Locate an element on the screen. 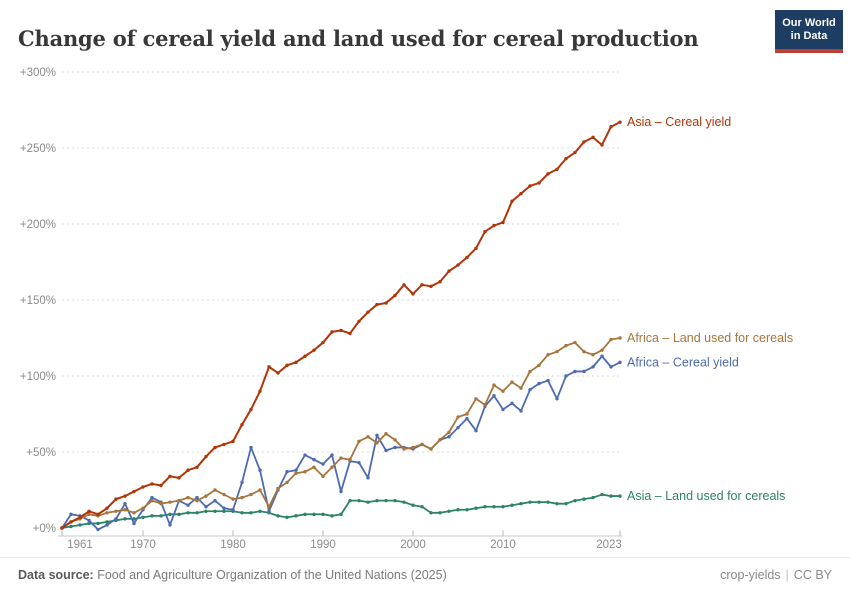 This screenshot has height=600, width=850. data-point-asia-cereal-yield-1978 is located at coordinates (215, 447).